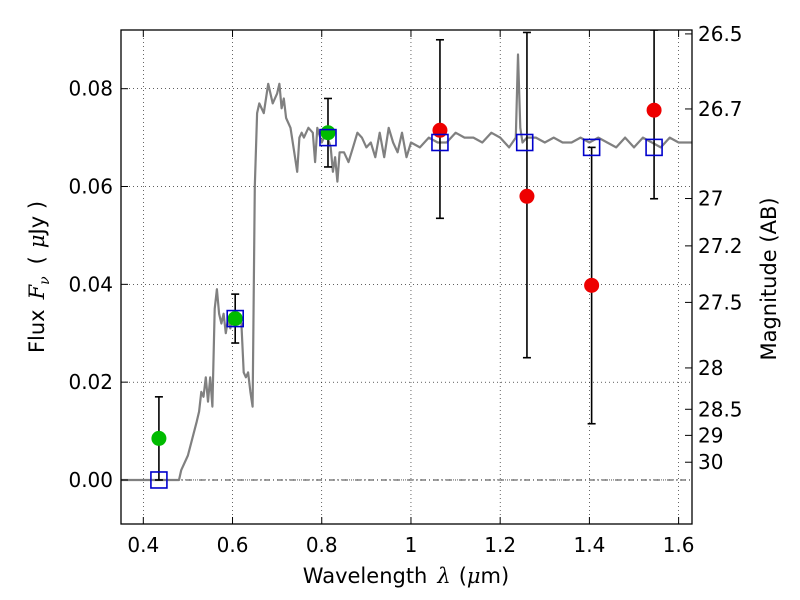  Describe the element at coordinates (720, 246) in the screenshot. I see `y2-tick-label: 27.2` at that location.